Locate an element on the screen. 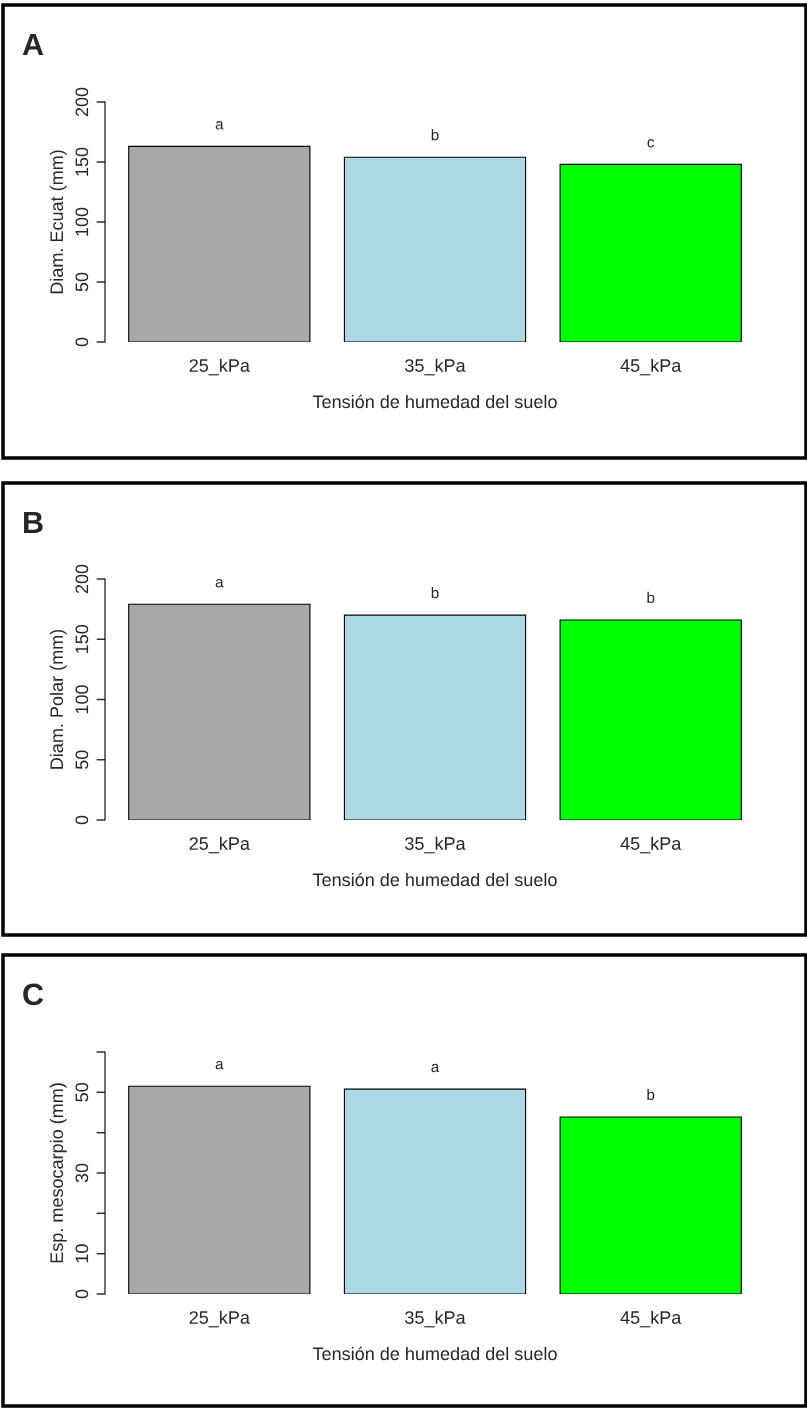  y-tick-label: 10 is located at coordinates (82, 1253).